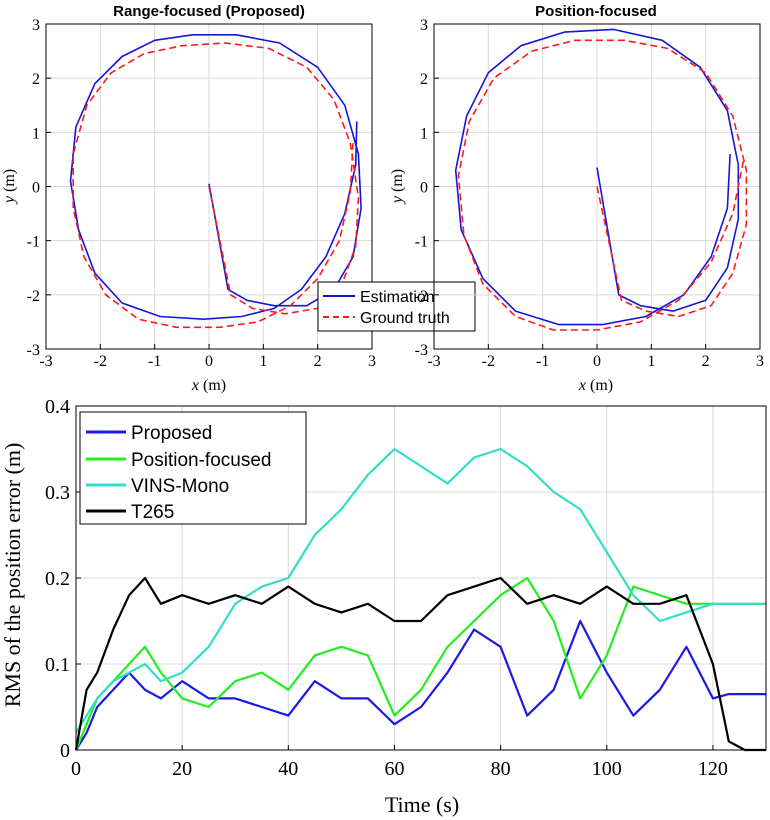 The width and height of the screenshot is (770, 820). What do you see at coordinates (397, 297) in the screenshot?
I see `legend-label-estimation: Estimation` at bounding box center [397, 297].